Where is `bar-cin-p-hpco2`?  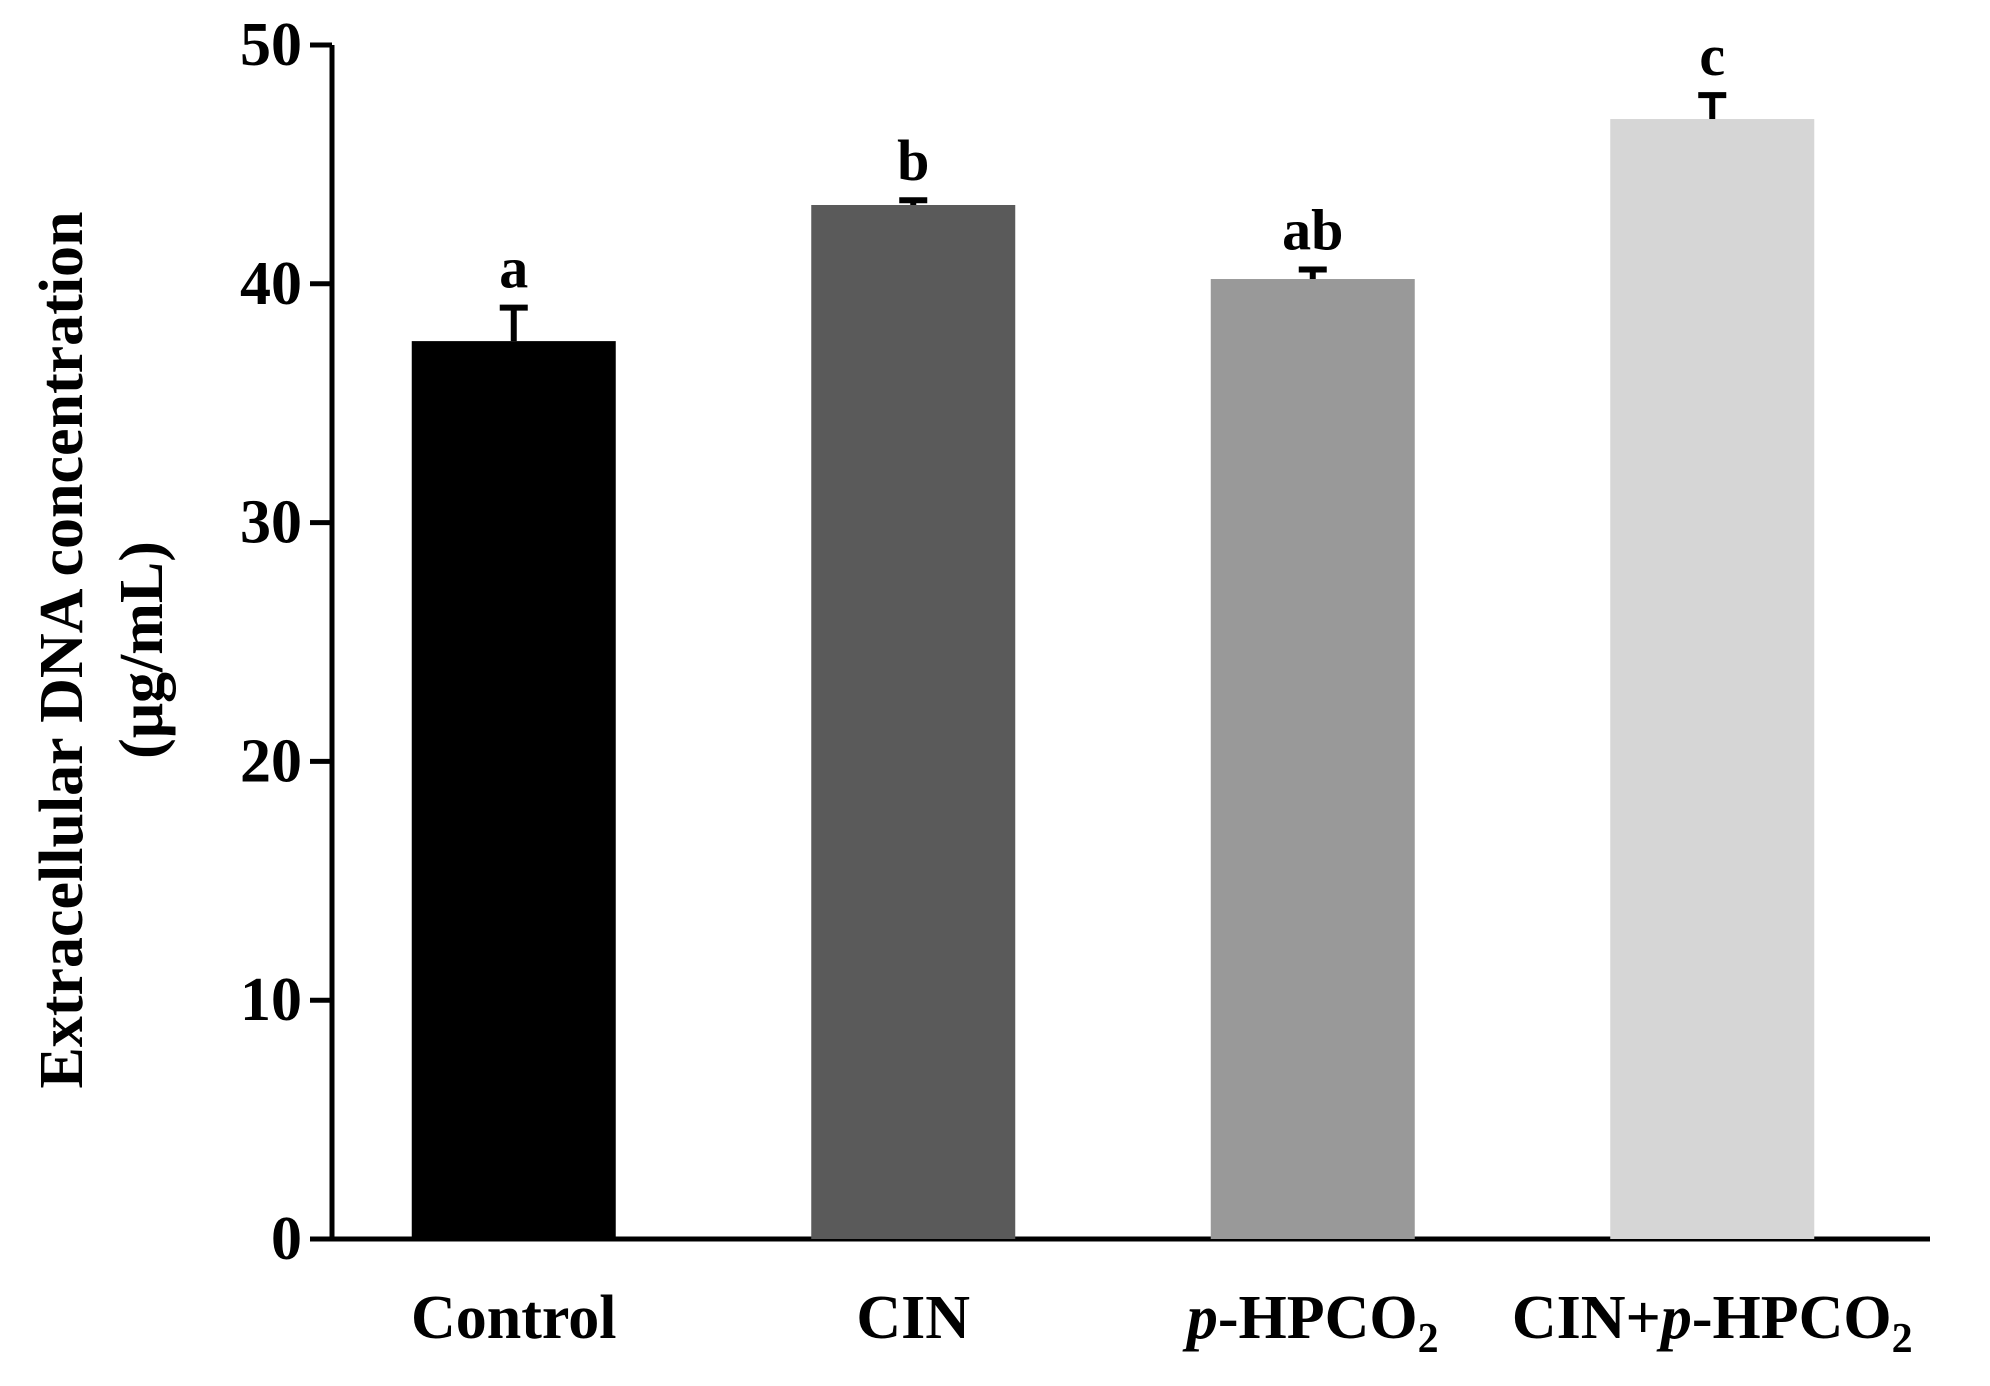
bar-cin-p-hpco2 is located at coordinates (1712, 679).